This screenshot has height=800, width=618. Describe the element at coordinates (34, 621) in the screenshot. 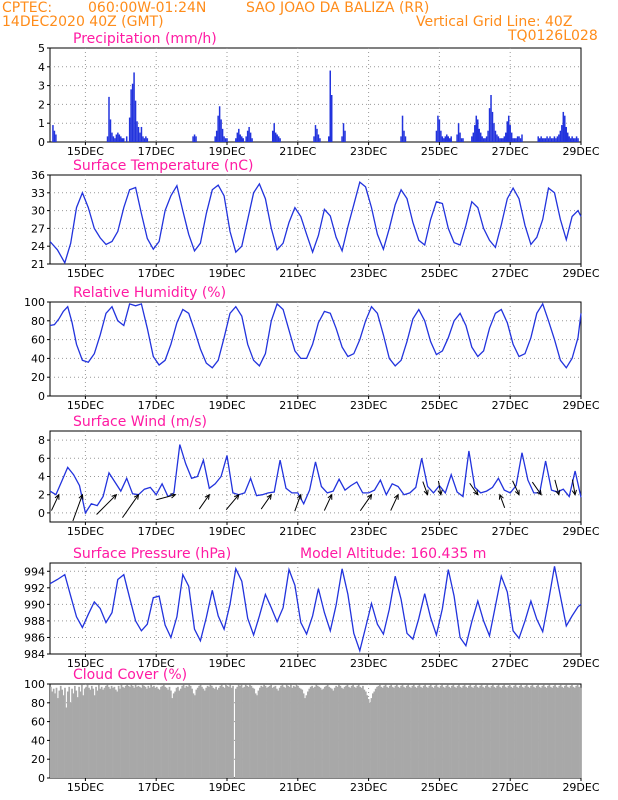

I see `y-tick-label: 988` at that location.